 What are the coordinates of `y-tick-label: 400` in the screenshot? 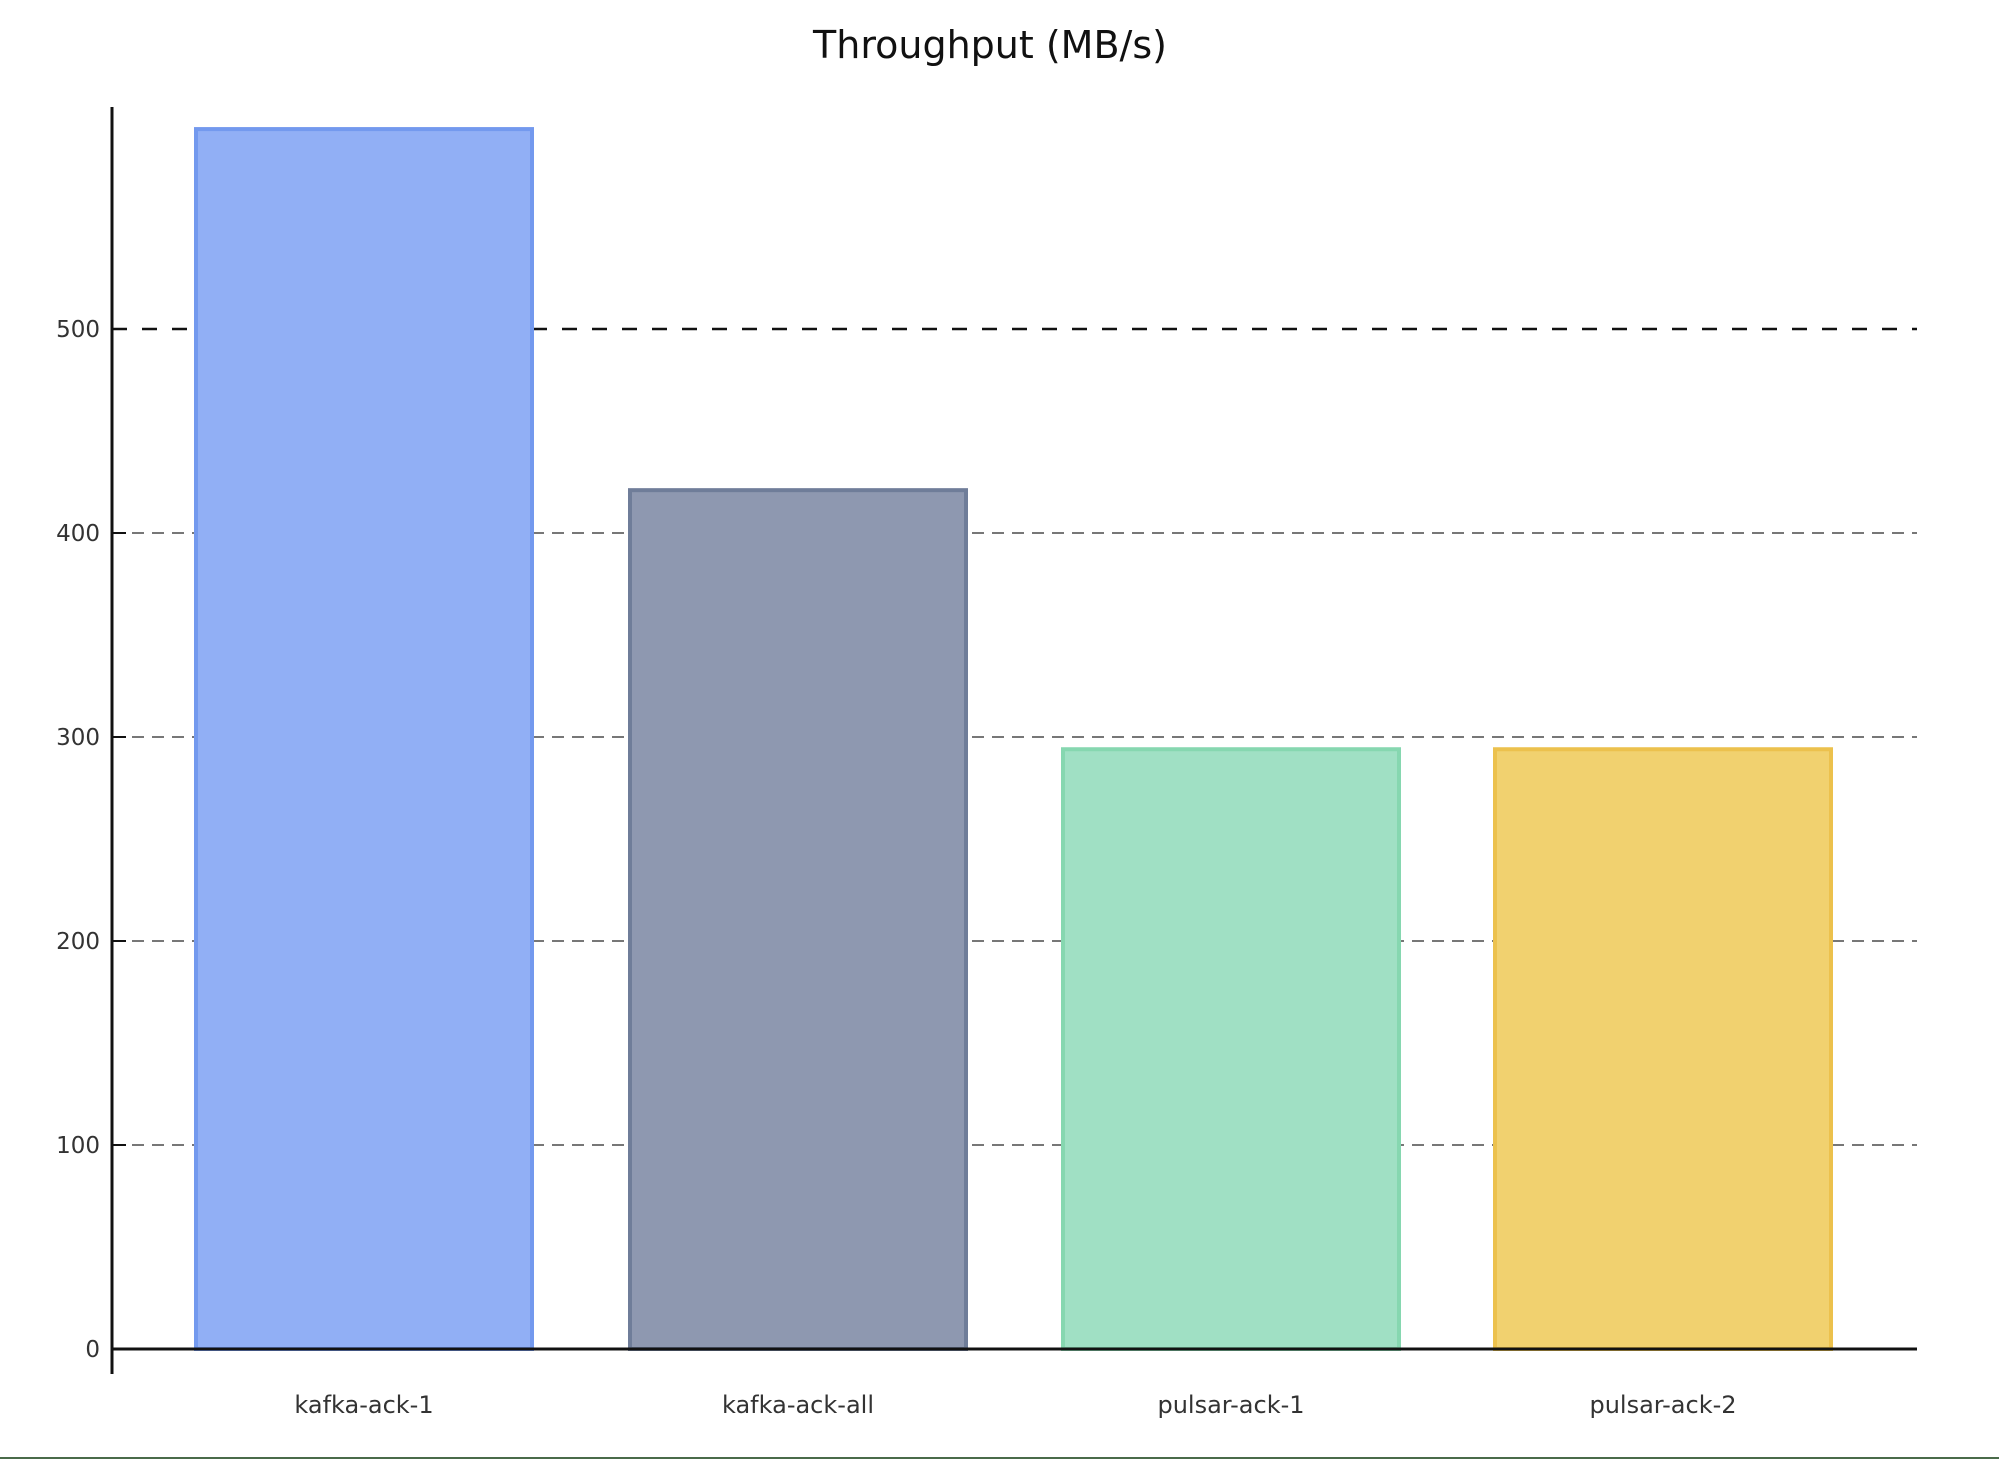 It's located at (78, 534).